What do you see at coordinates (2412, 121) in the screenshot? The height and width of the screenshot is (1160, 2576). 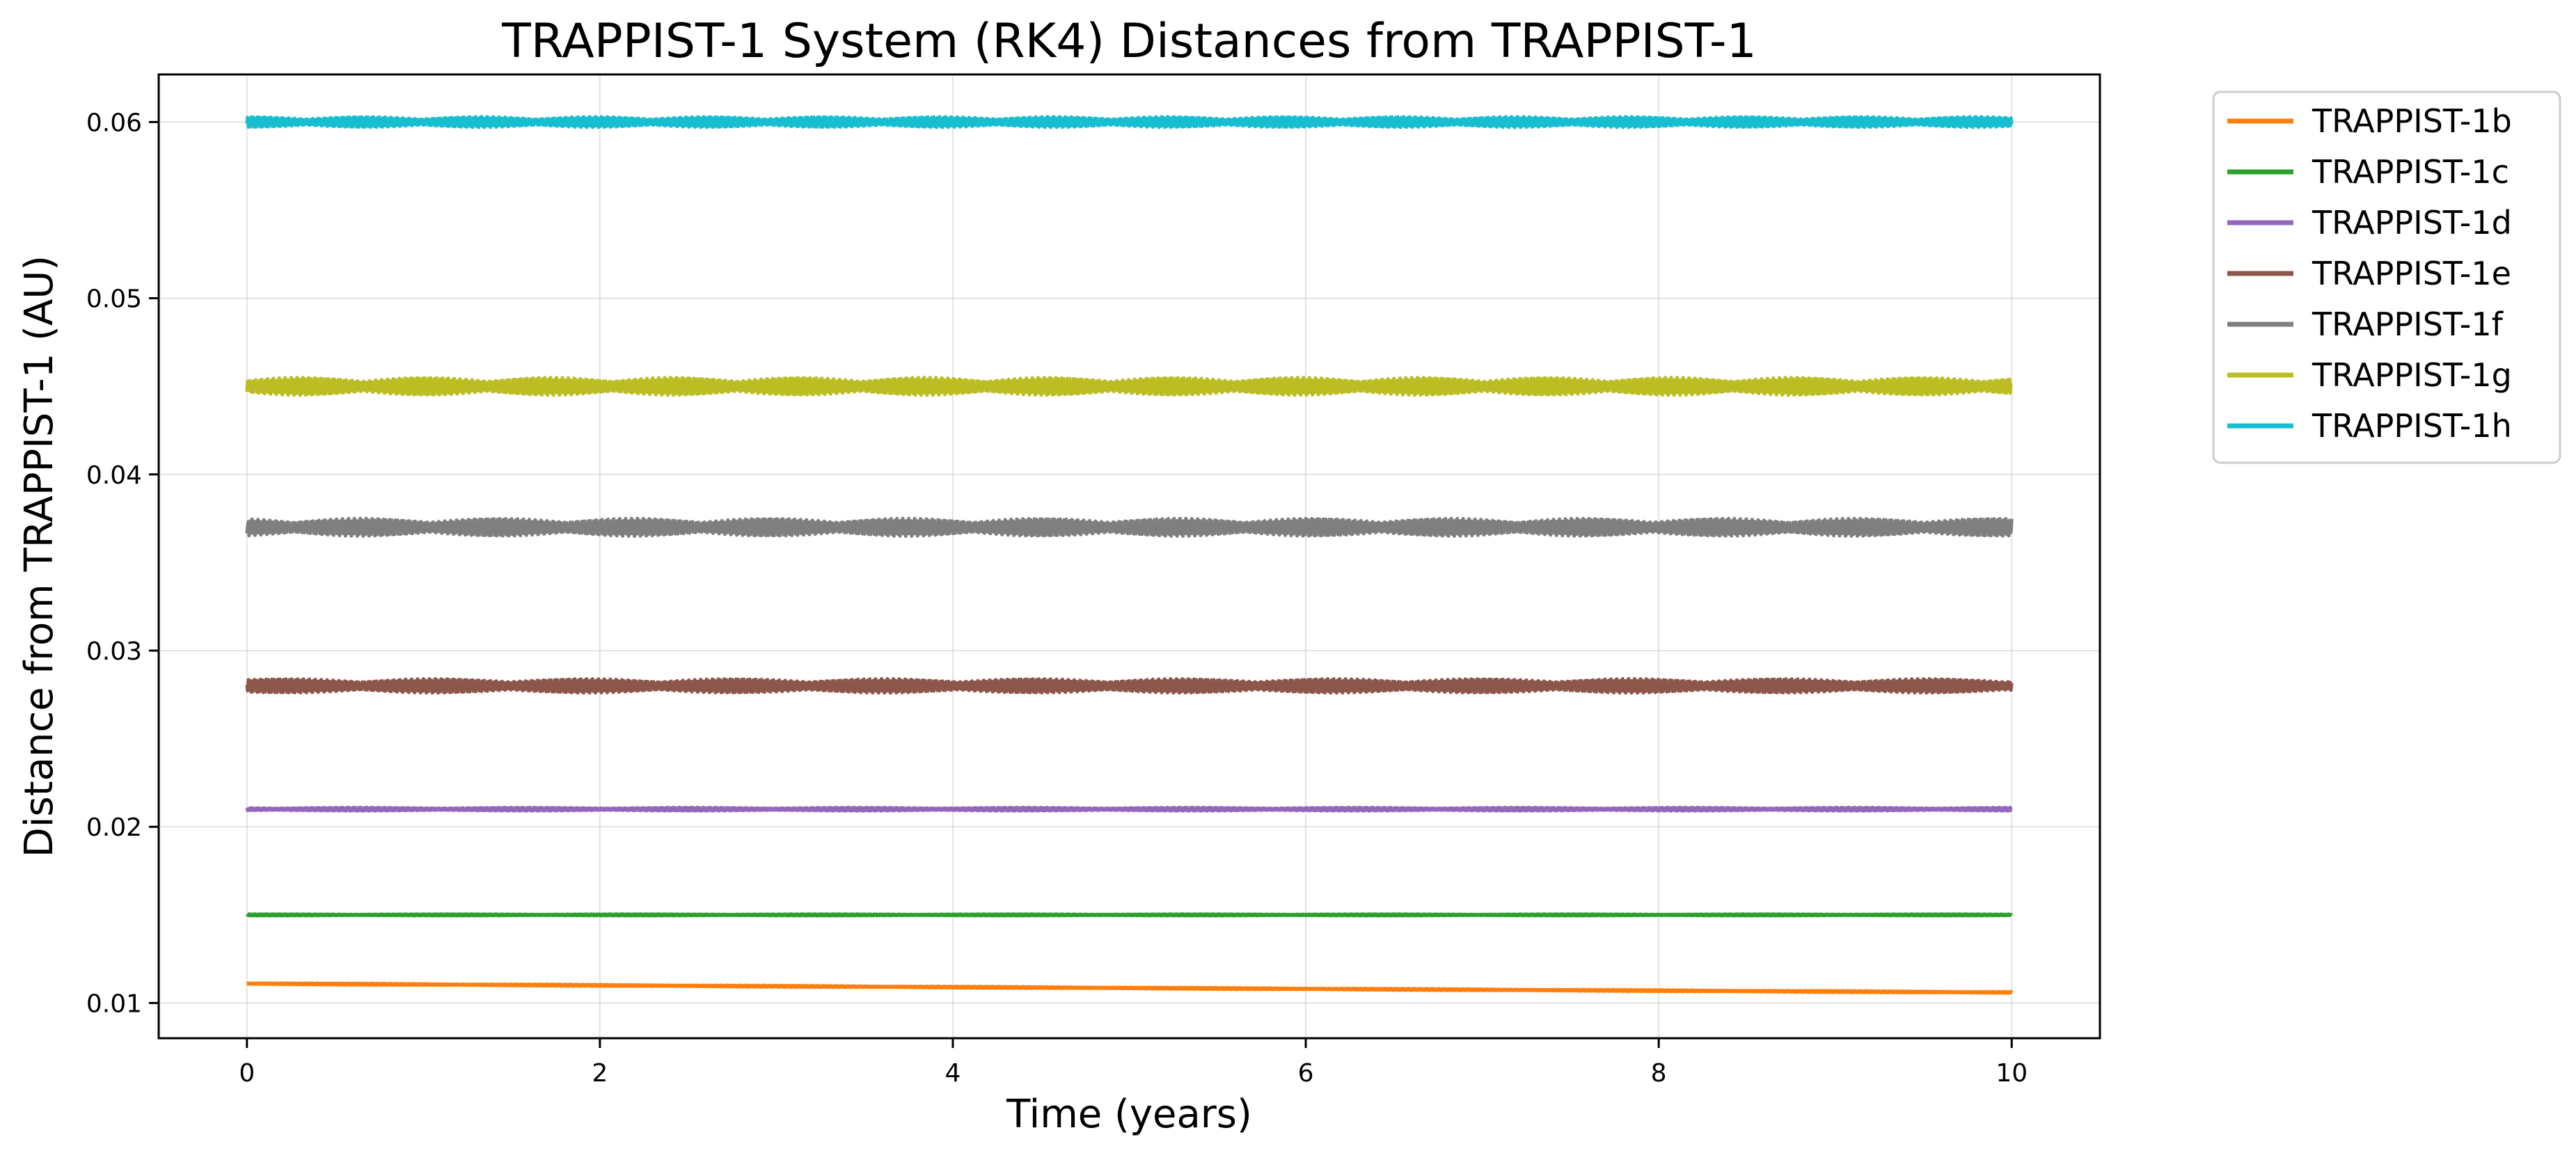 I see `legend-label: TRAPPIST-1b` at bounding box center [2412, 121].